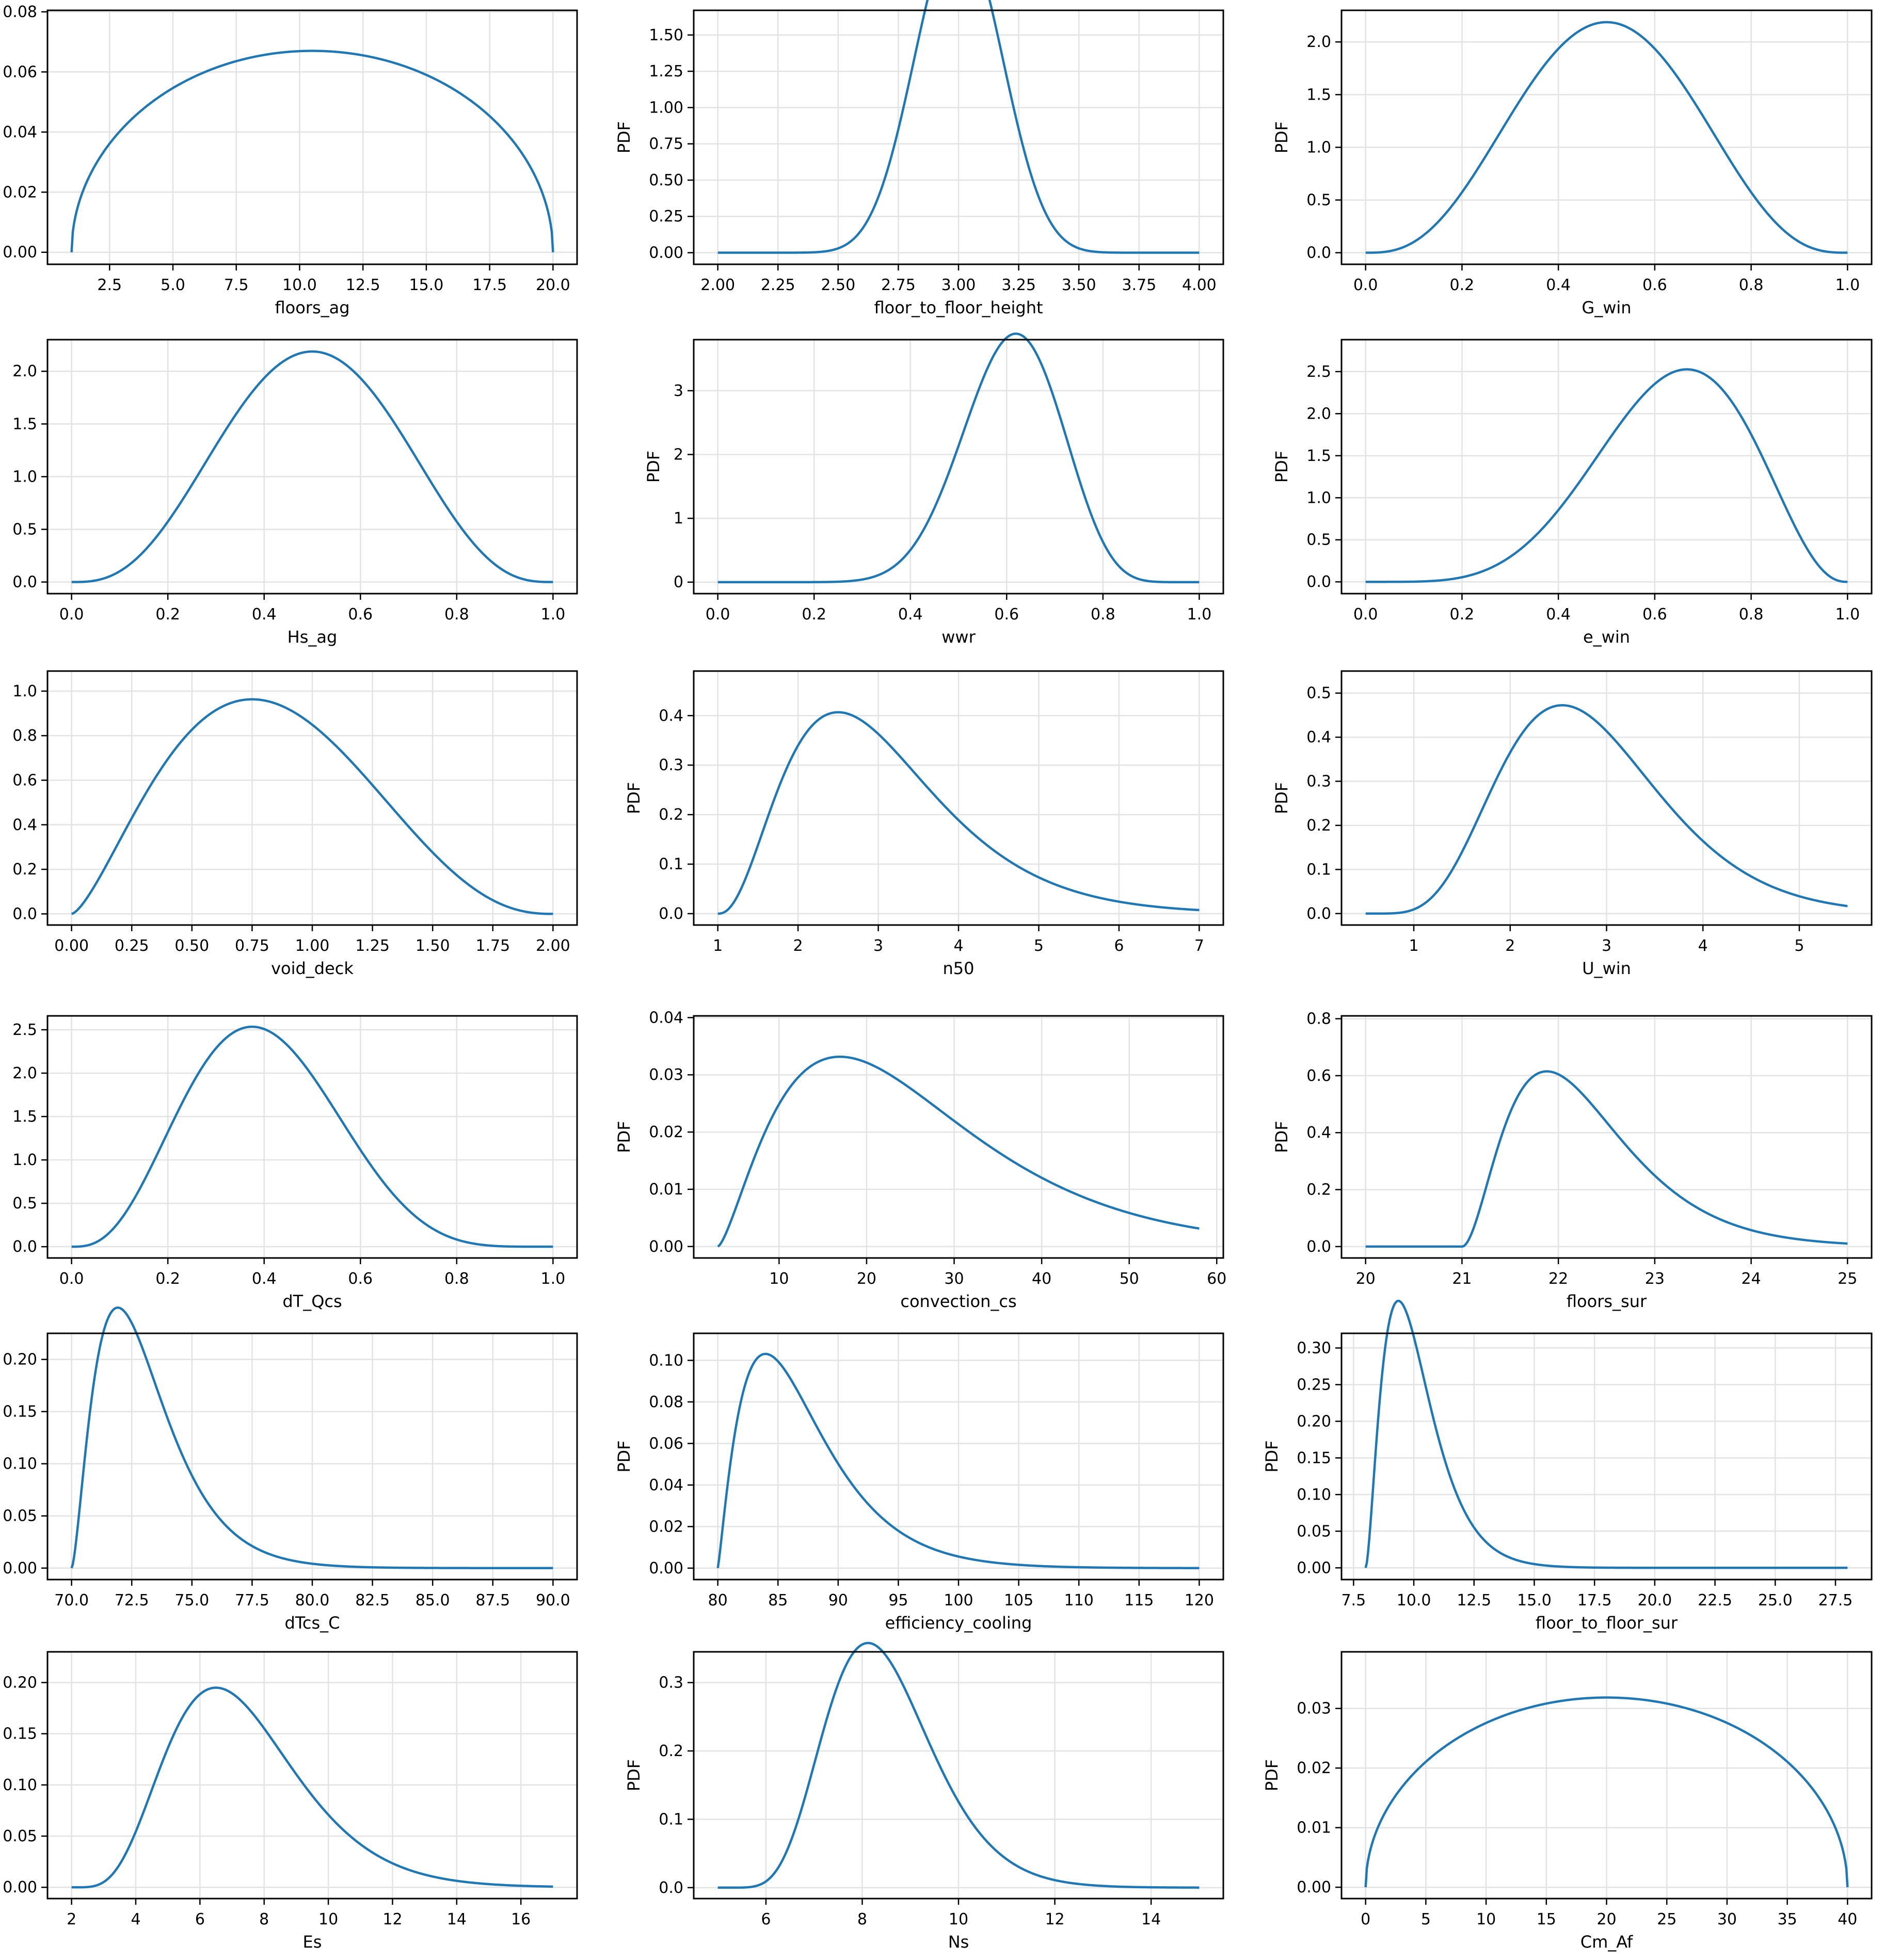 Image resolution: width=1884 pixels, height=1960 pixels. Describe the element at coordinates (1414, 1600) in the screenshot. I see `x-tick-label: 10.0` at that location.